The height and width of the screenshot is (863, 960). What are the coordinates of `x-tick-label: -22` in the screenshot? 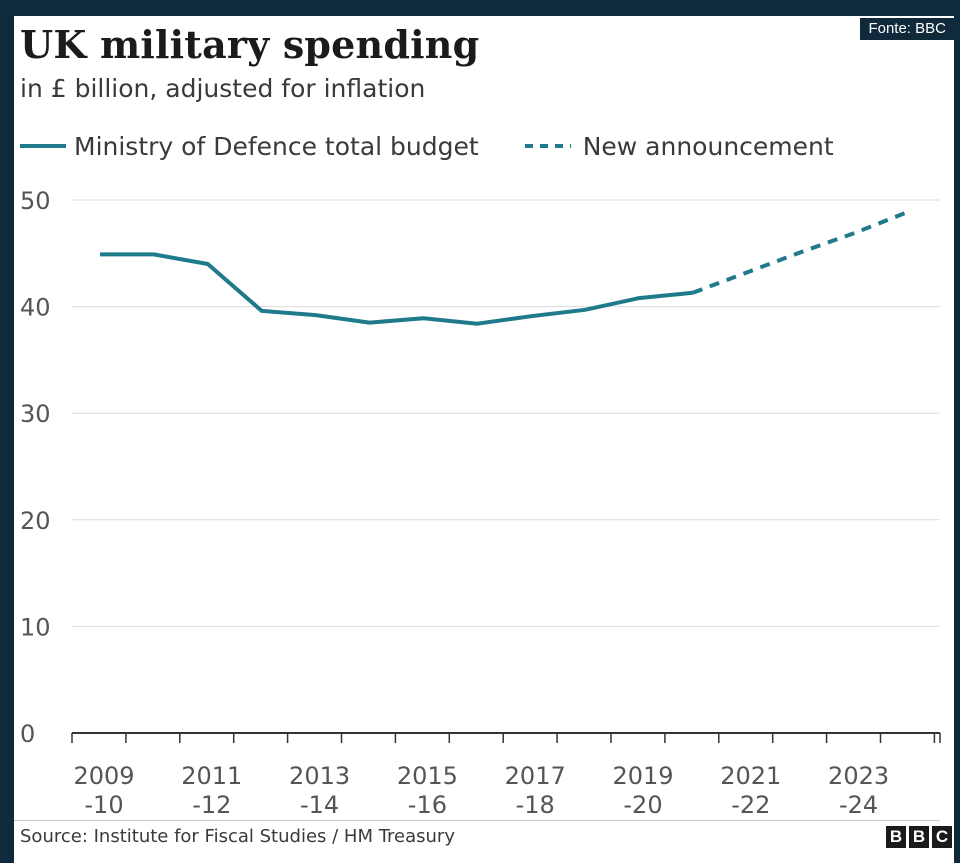 It's located at (750, 805).